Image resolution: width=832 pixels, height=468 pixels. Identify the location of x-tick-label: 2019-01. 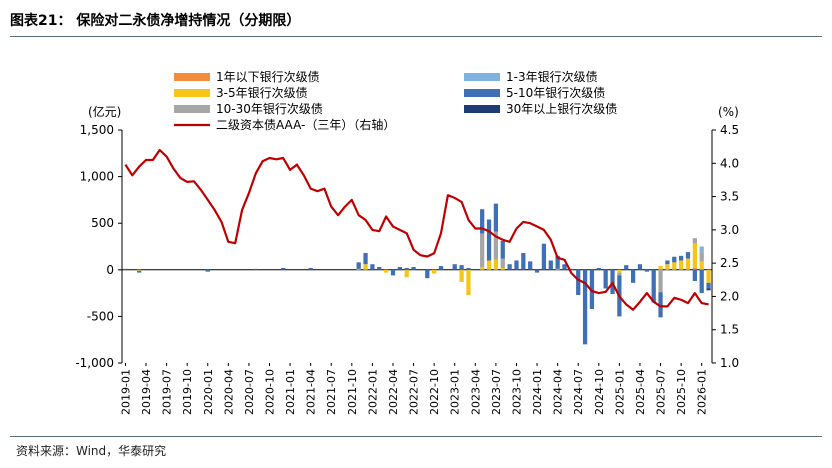
(125, 392).